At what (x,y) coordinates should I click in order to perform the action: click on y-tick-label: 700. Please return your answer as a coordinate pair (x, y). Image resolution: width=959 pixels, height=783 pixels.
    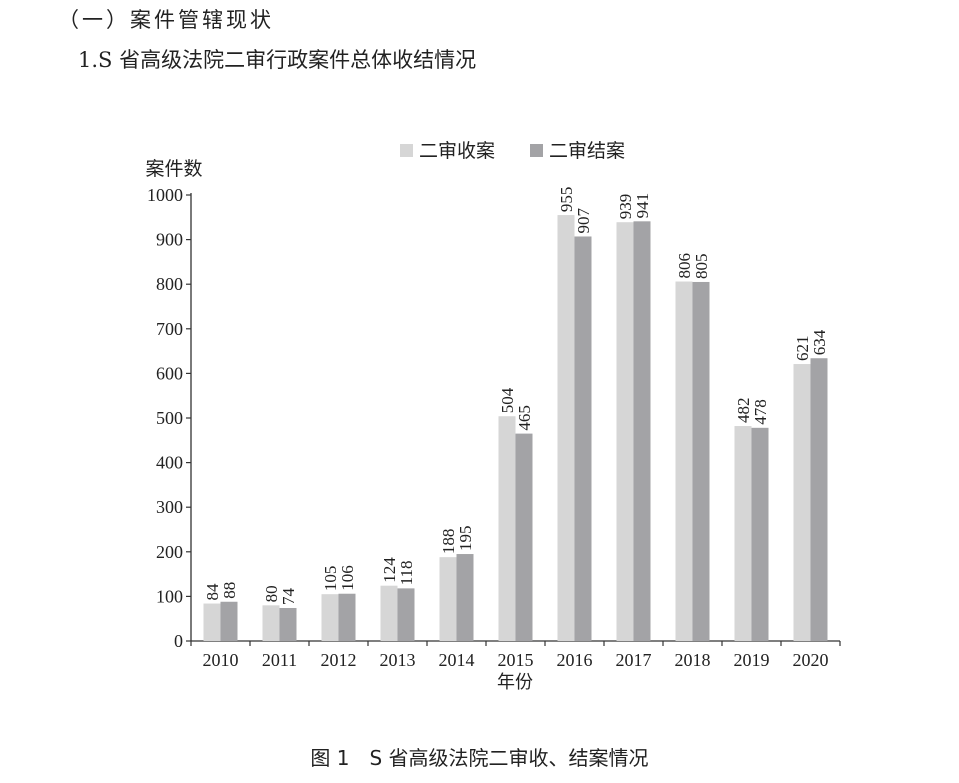
    Looking at the image, I should click on (169, 329).